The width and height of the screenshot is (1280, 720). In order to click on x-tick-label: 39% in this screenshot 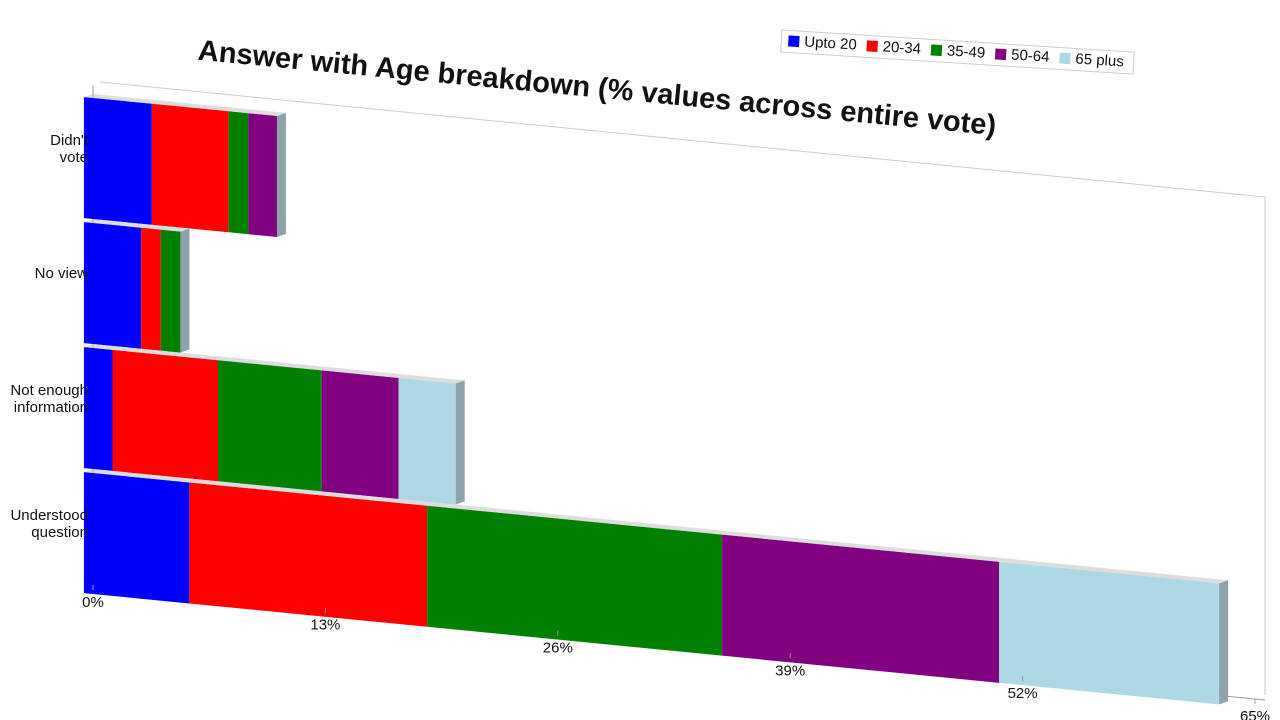, I will do `click(790, 670)`.